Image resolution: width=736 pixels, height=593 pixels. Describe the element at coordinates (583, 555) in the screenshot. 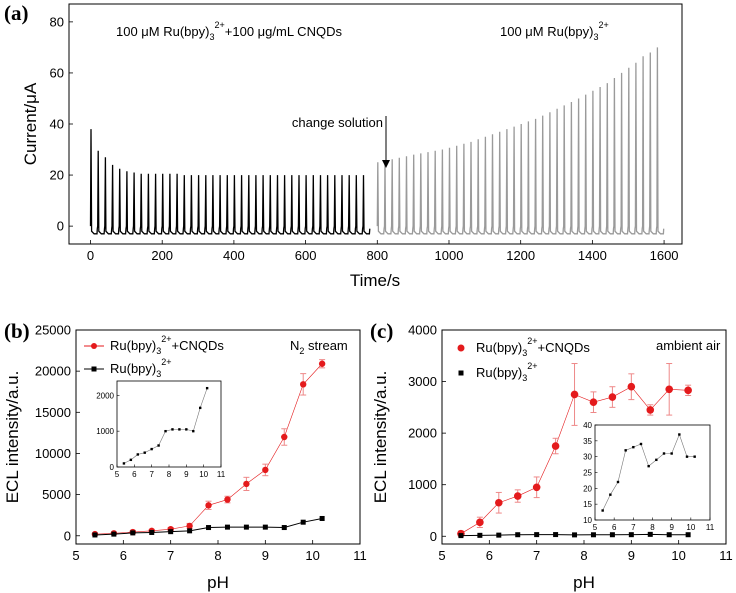

I see `panel-c-x-tick-label: 8` at that location.